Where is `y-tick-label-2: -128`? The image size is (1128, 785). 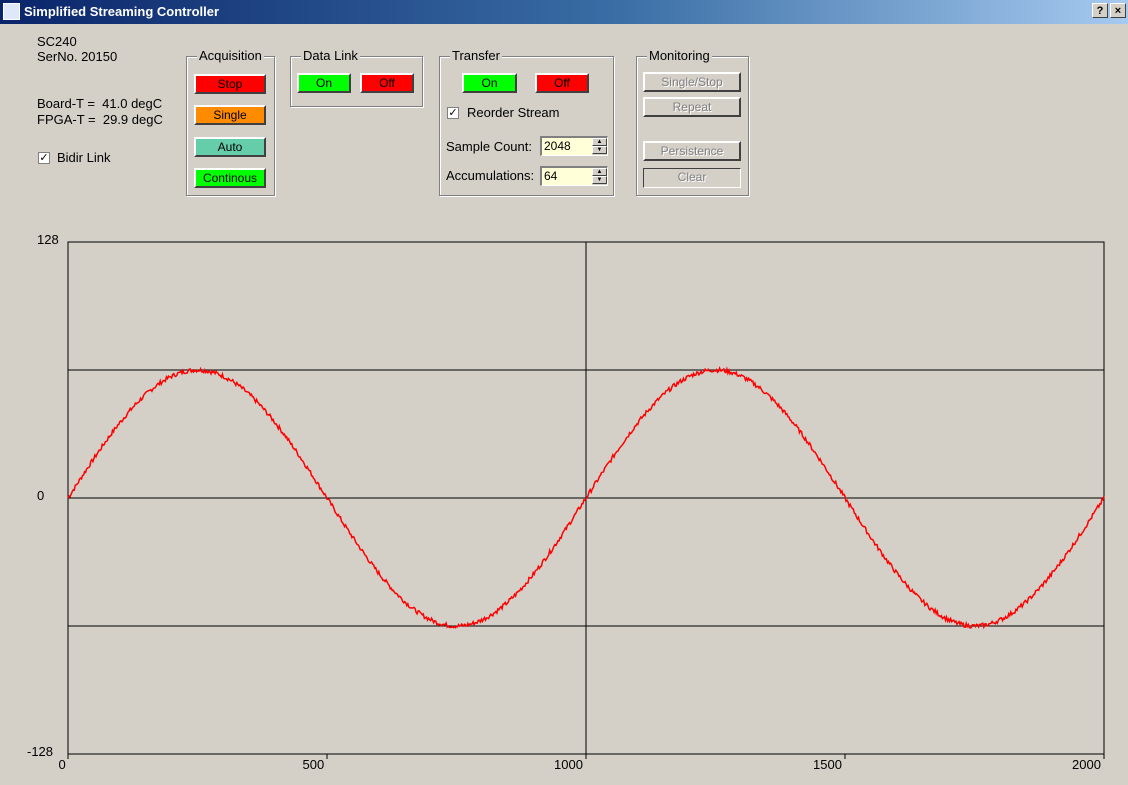
y-tick-label-2: -128 is located at coordinates (40, 751).